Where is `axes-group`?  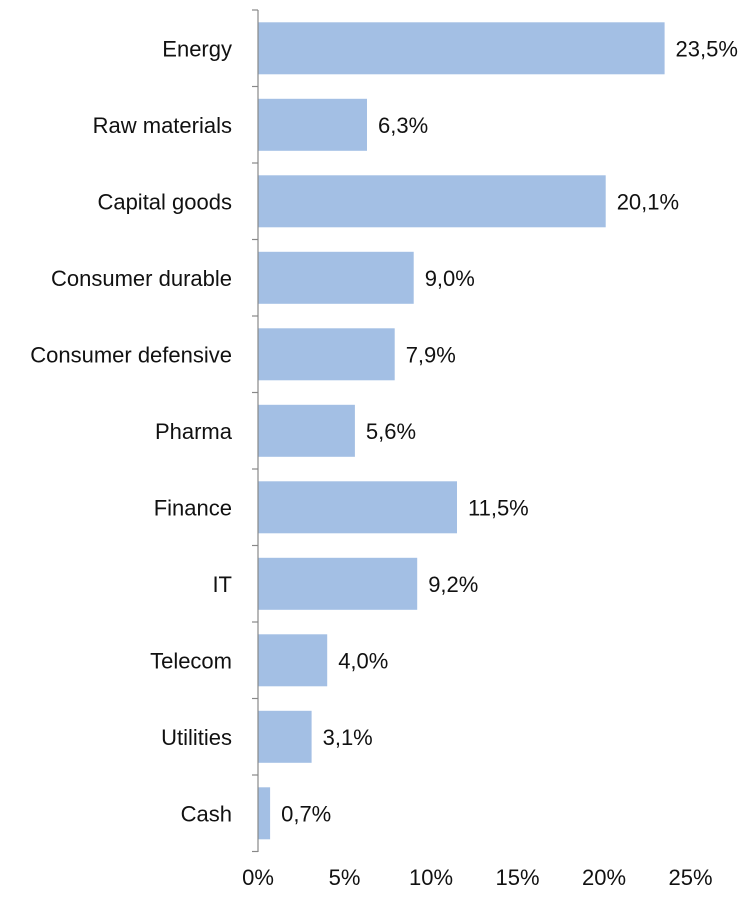
axes-group is located at coordinates (255, 431).